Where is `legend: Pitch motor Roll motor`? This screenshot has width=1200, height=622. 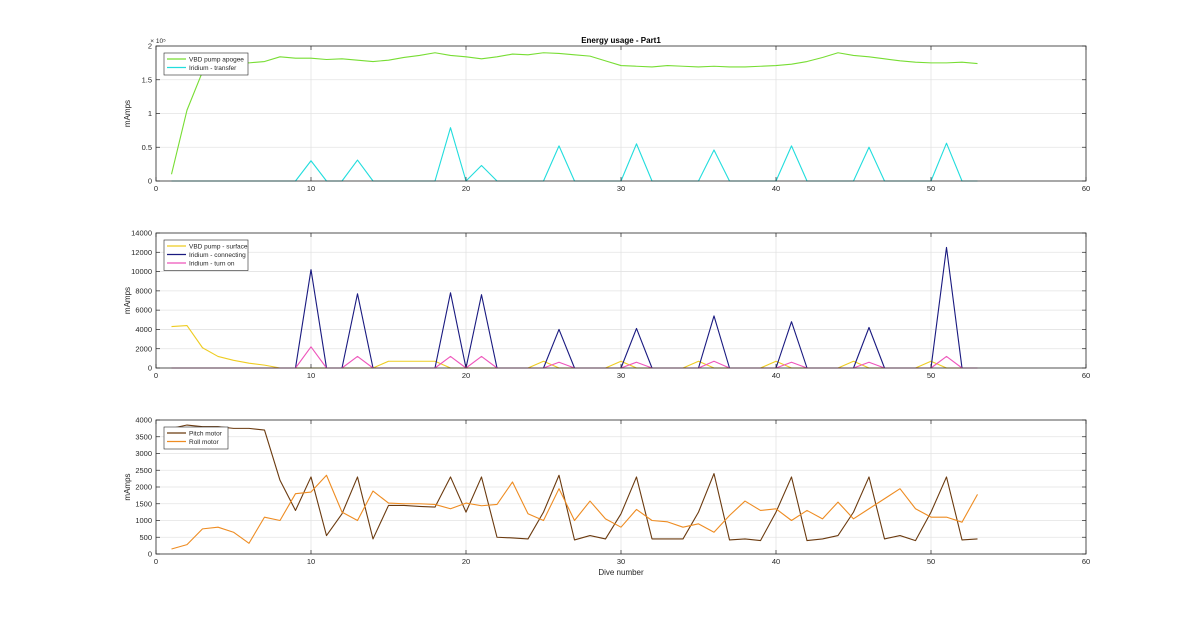 legend: Pitch motor Roll motor is located at coordinates (196, 438).